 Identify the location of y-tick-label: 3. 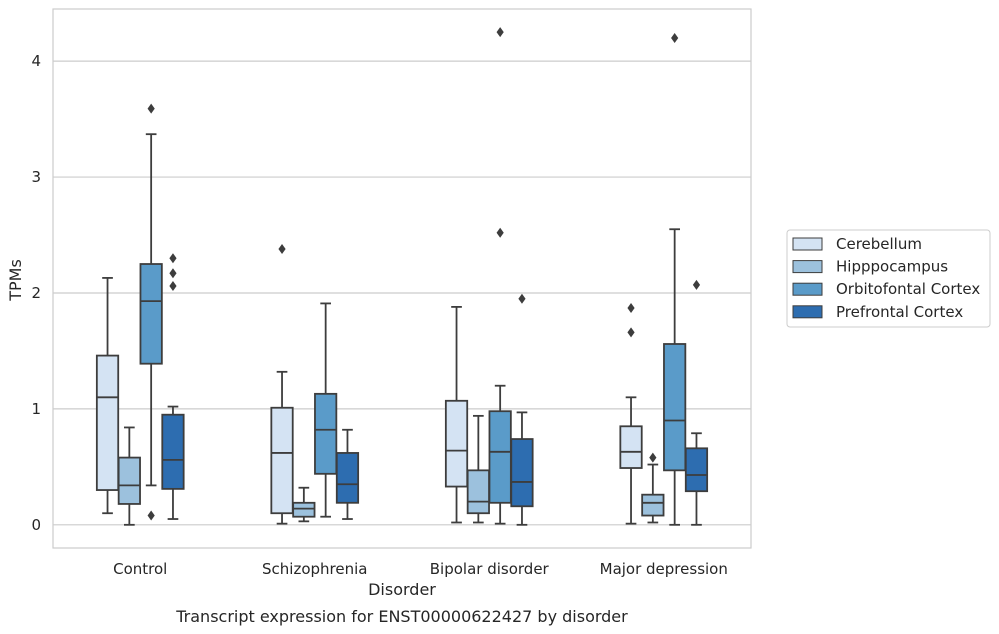
(36, 177).